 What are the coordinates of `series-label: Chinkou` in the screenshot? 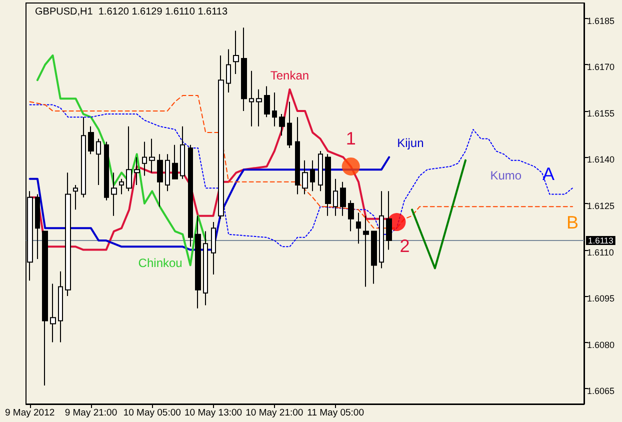 It's located at (160, 263).